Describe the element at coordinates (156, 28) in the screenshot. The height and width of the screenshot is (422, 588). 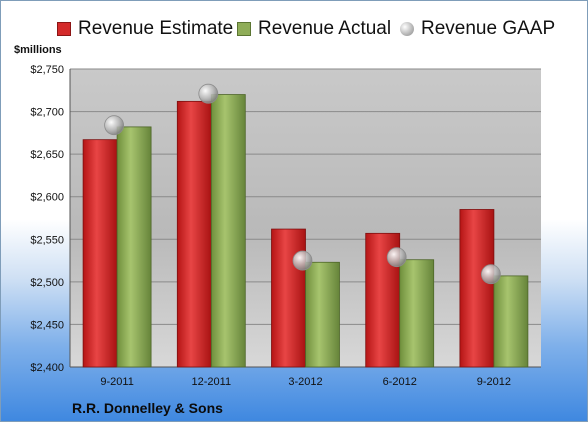
I see `legend-label-revenue-estimate: Revenue Estimate` at that location.